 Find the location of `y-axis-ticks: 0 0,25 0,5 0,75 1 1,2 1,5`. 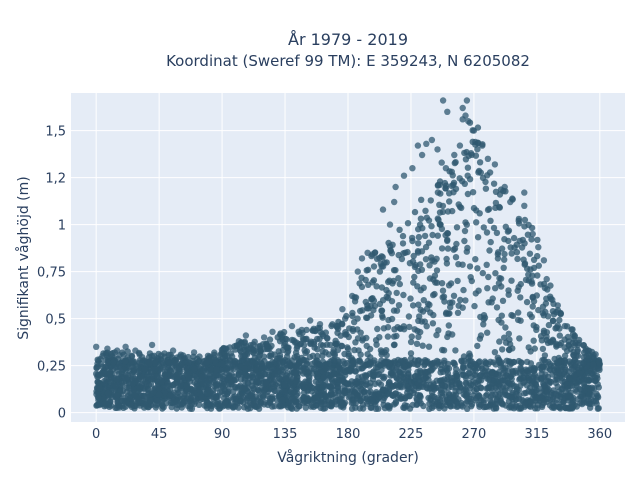

y-axis-ticks: 0 0,25 0,5 0,75 1 1,2 1,5 is located at coordinates (51, 273).